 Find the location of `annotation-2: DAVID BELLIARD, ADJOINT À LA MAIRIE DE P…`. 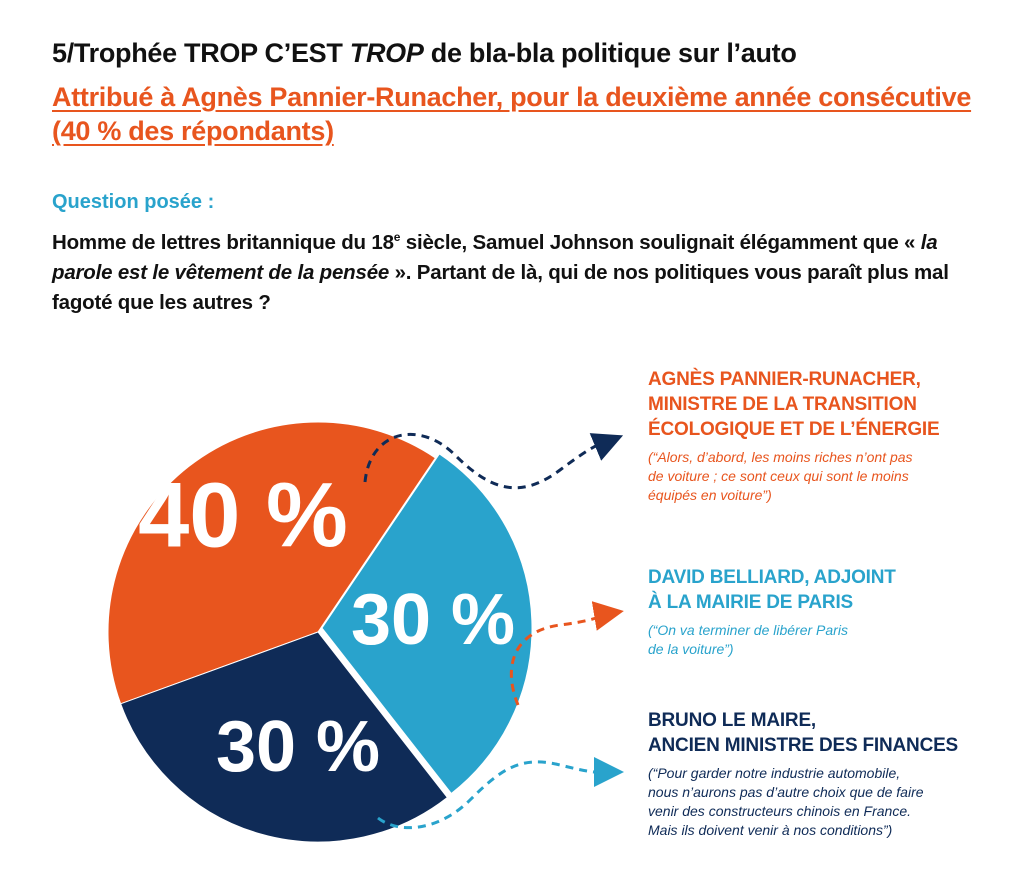

annotation-2: DAVID BELLIARD, ADJOINT À LA MAIRIE DE P… is located at coordinates (772, 612).